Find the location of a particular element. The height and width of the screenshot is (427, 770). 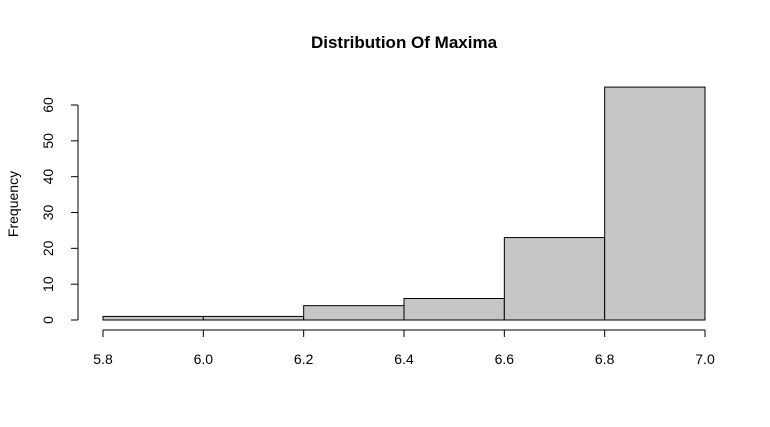

x-axis: 5.8 6.0 6.2 6.4 6.6 6.8 7.0 is located at coordinates (404, 348).